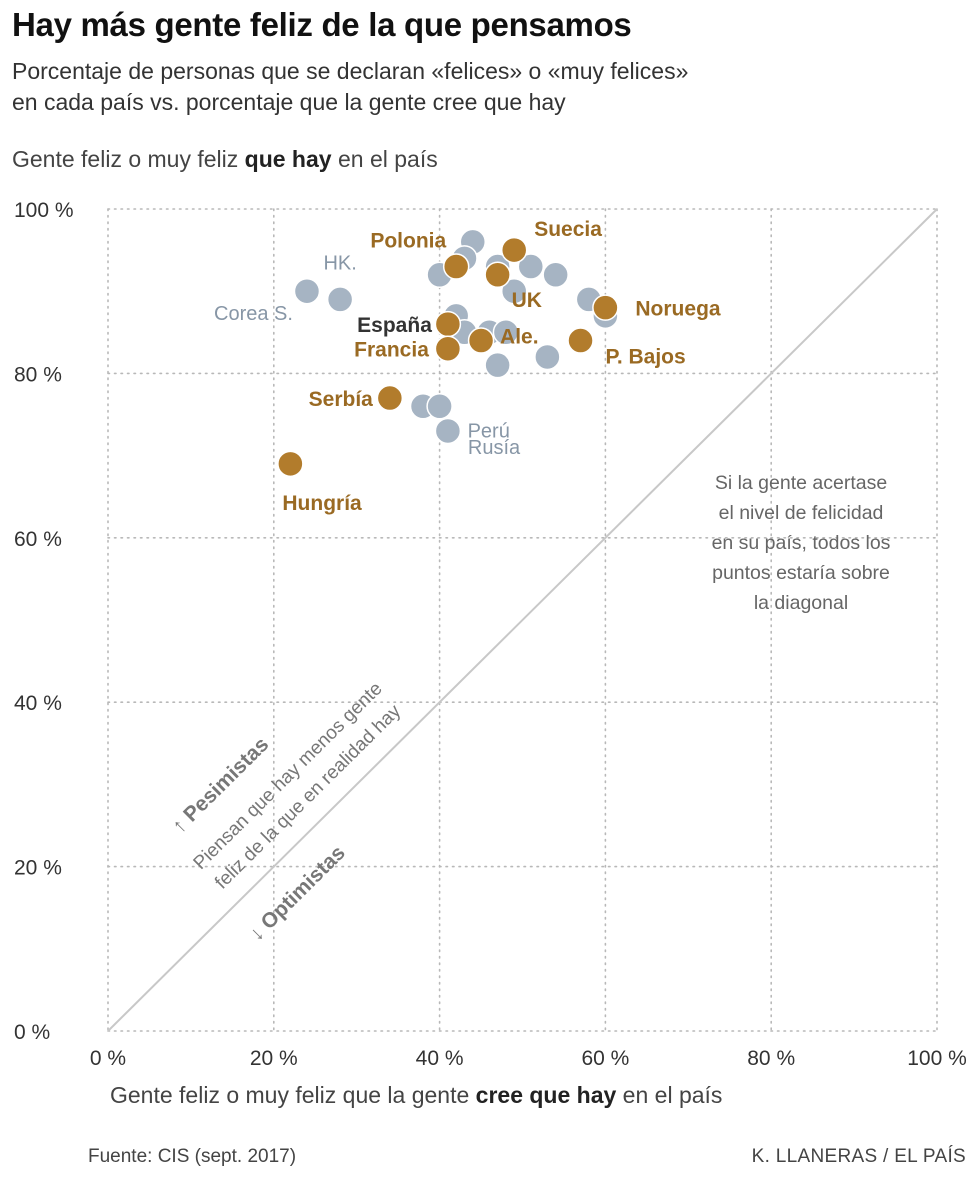 Image resolution: width=980 pixels, height=1178 pixels. I want to click on point-label-other: Corea S., so click(253, 314).